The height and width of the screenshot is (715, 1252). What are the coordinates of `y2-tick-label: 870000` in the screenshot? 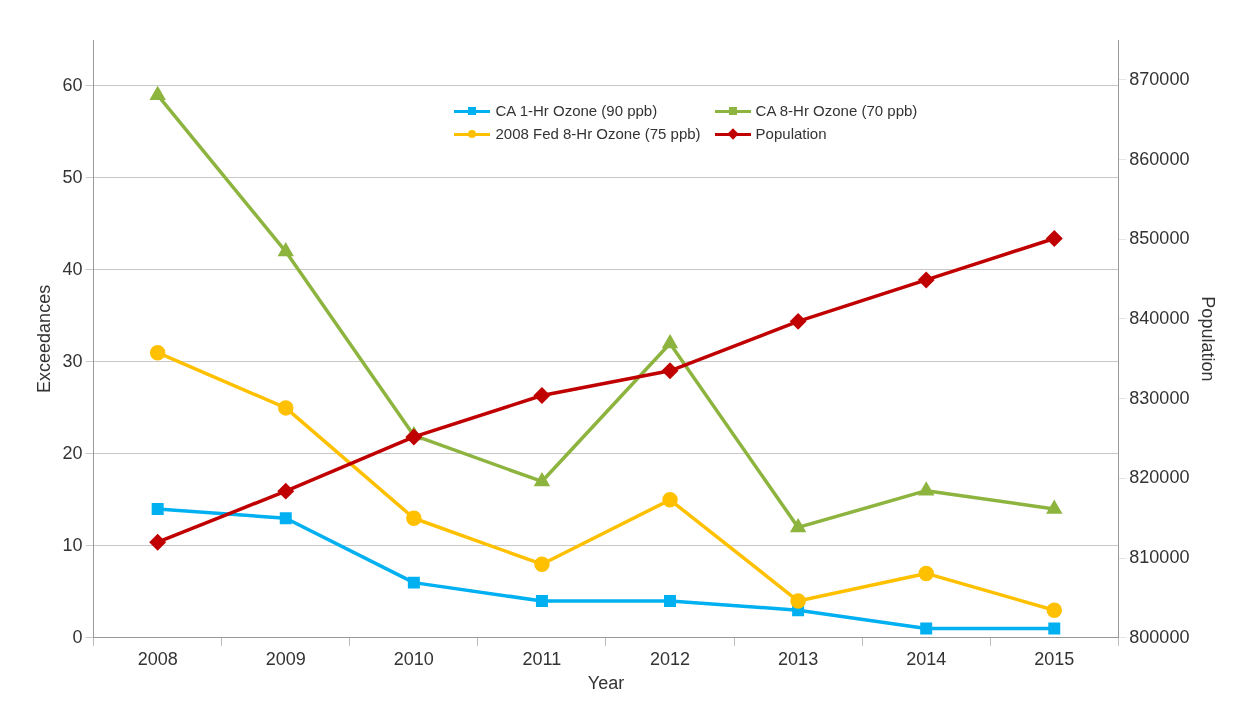 It's located at (1159, 78).